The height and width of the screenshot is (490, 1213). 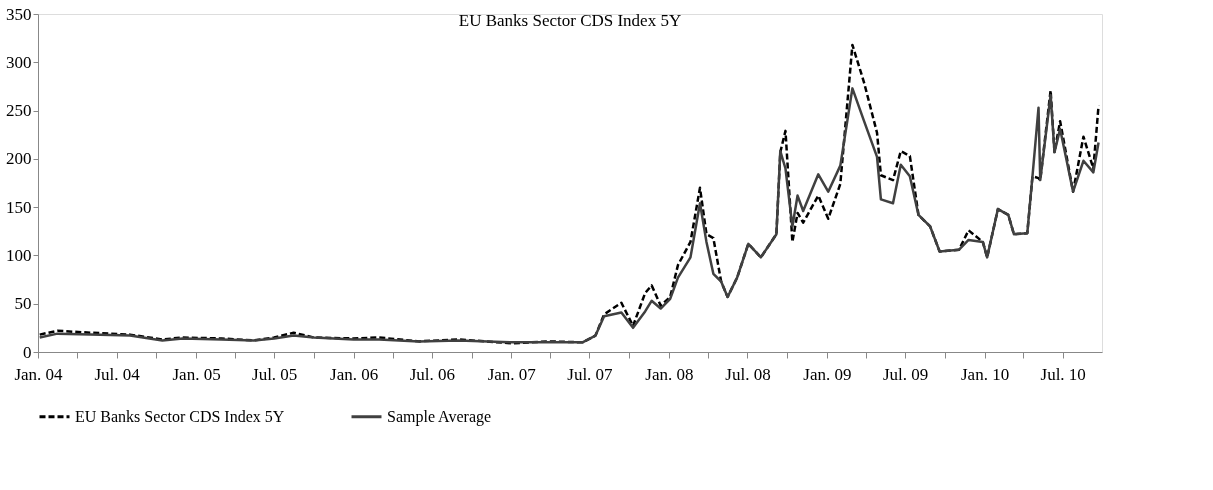 I want to click on y-tick-label: 100, so click(x=19, y=255).